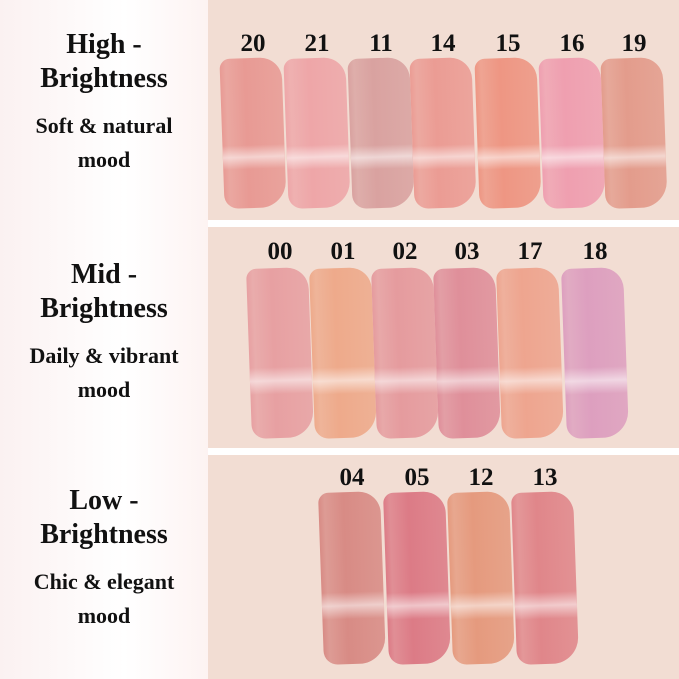 The width and height of the screenshot is (679, 679). Describe the element at coordinates (280, 251) in the screenshot. I see `shade-number: 00` at that location.